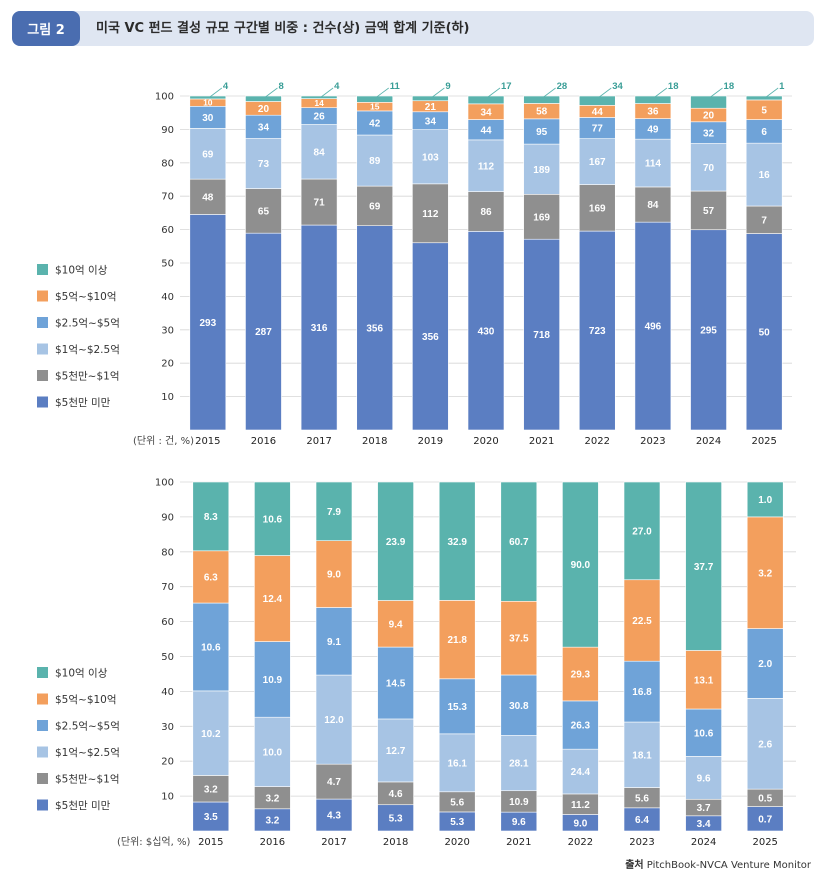 This screenshot has height=885, width=829. I want to click on data-label: 90.0, so click(581, 565).